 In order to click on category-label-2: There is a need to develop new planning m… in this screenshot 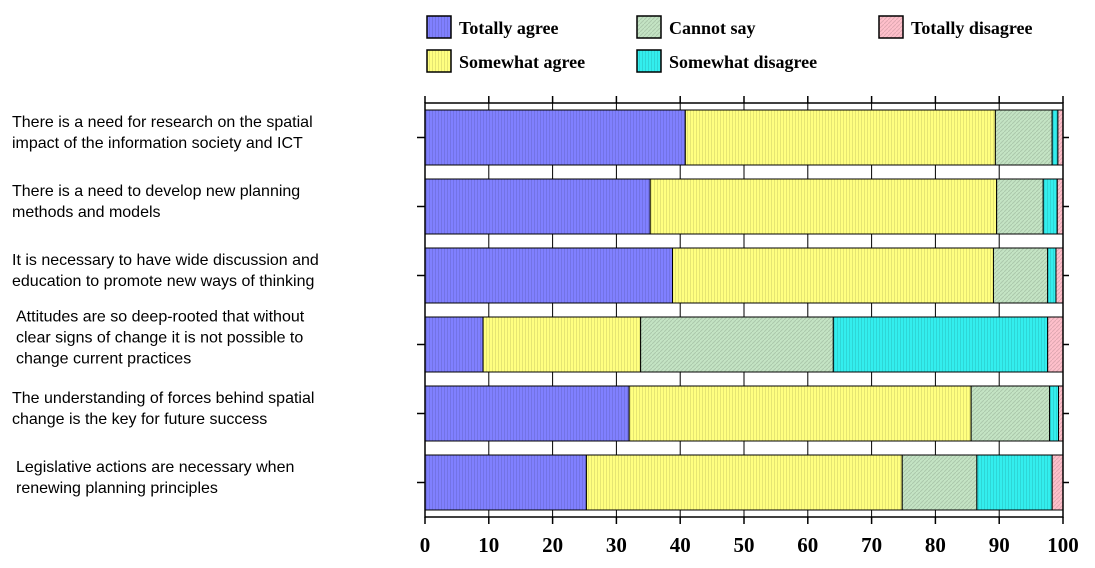, I will do `click(156, 202)`.